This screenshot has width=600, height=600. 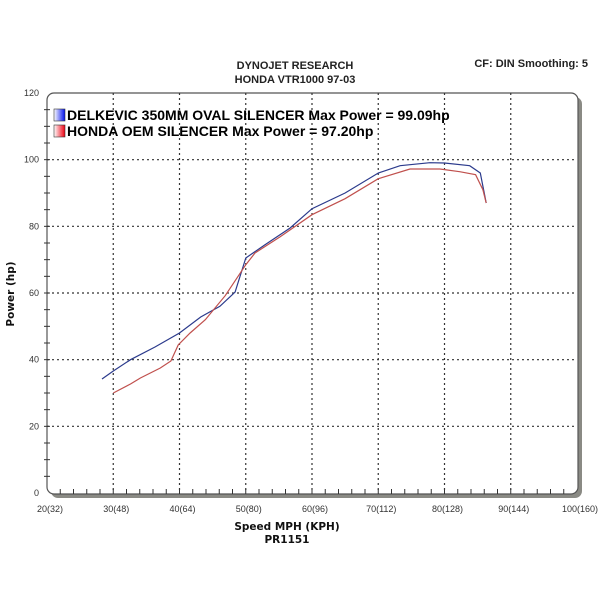 I want to click on y-tick-label: 60, so click(x=34, y=293).